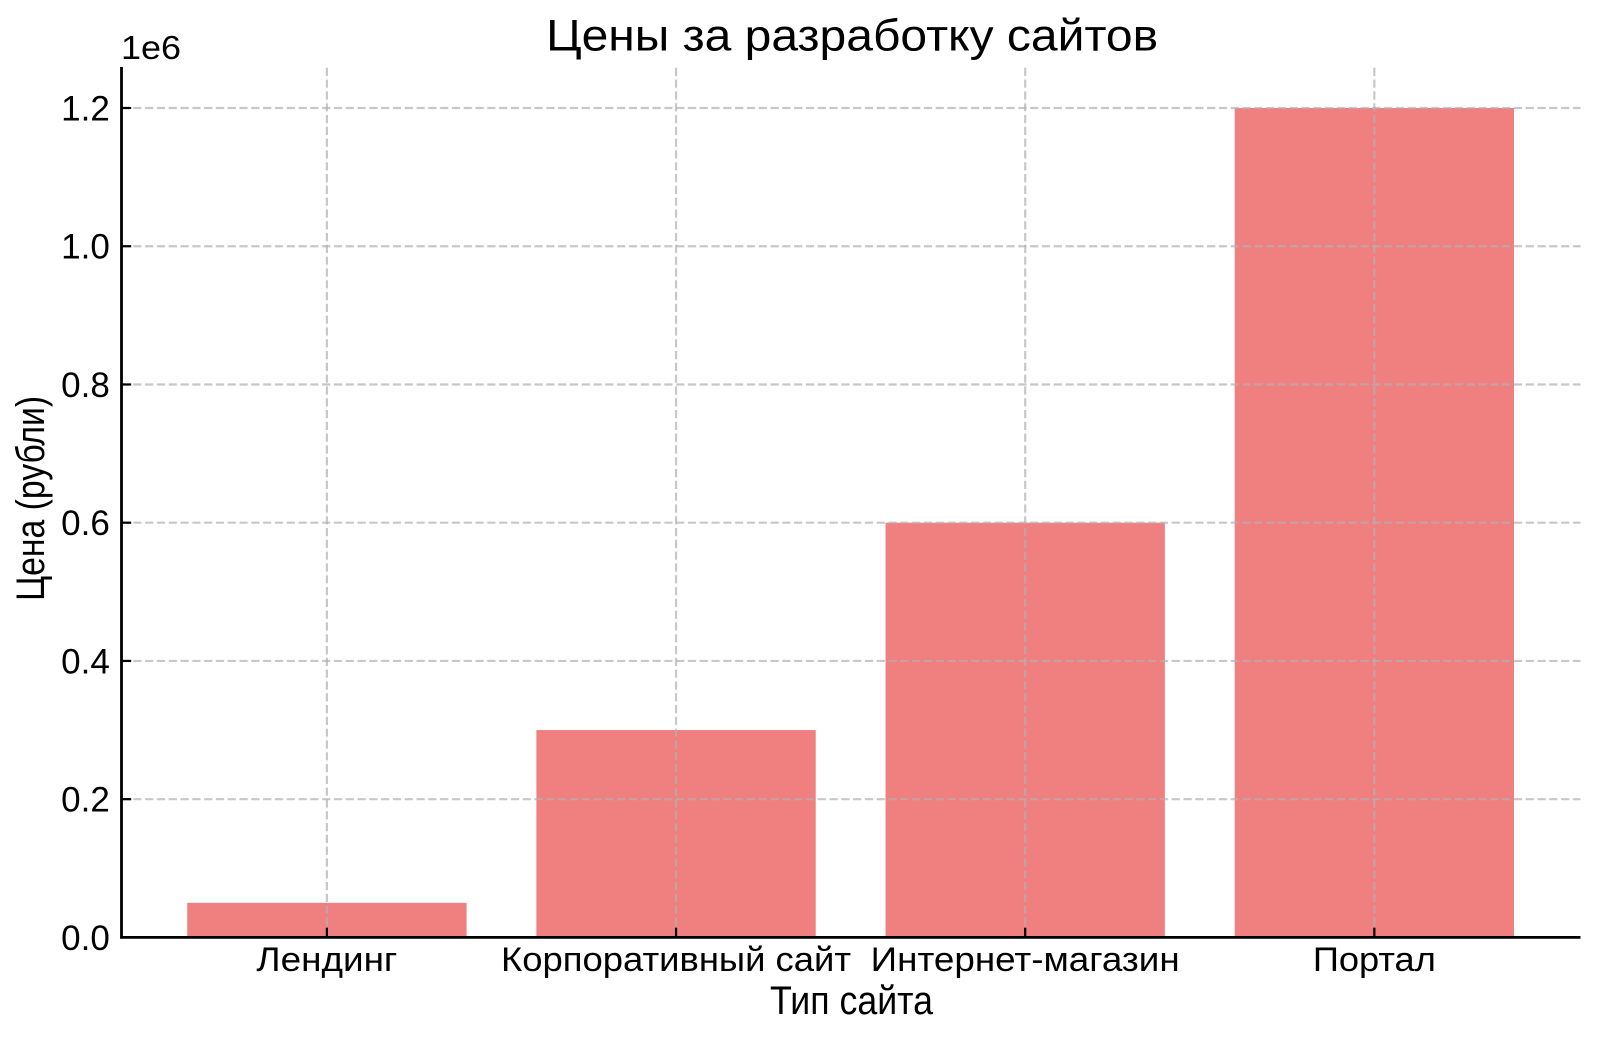  What do you see at coordinates (85, 109) in the screenshot?
I see `svg-text: 1.2` at bounding box center [85, 109].